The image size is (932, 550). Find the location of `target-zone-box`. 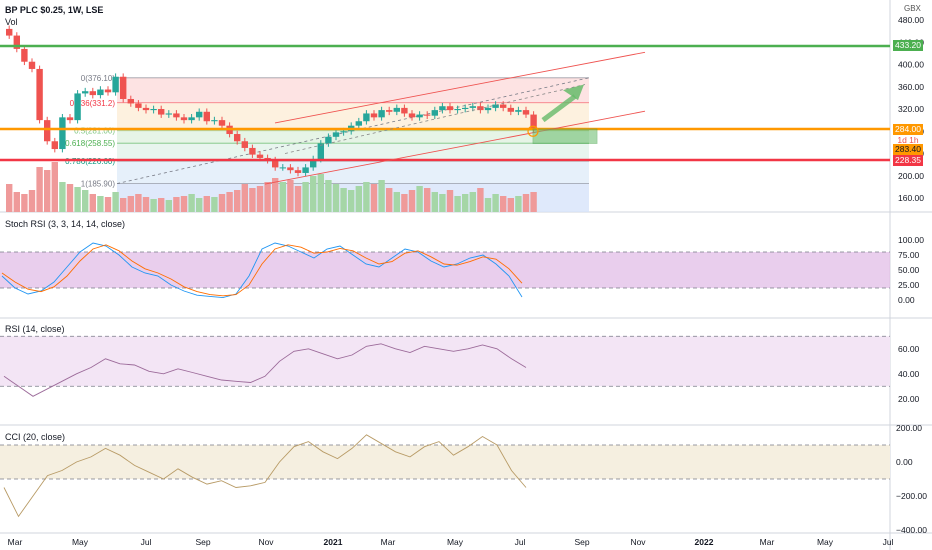

target-zone-box is located at coordinates (565, 136).